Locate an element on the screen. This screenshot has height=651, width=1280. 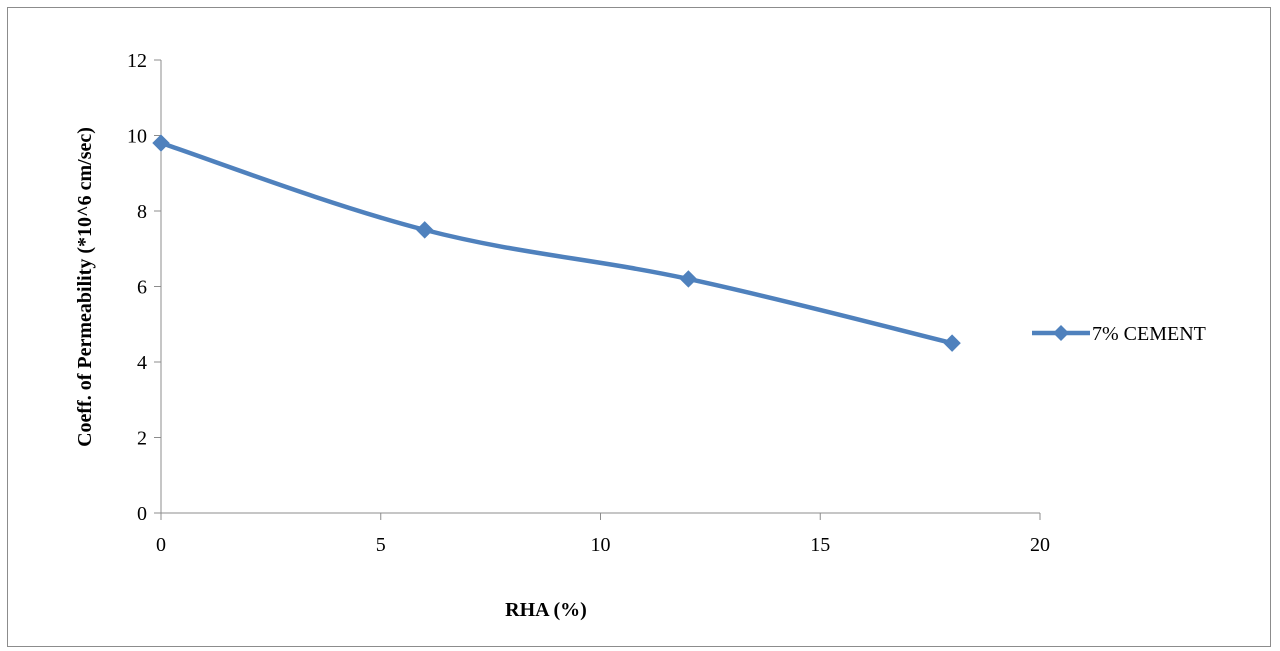
x-tick-label: 5 is located at coordinates (381, 545).